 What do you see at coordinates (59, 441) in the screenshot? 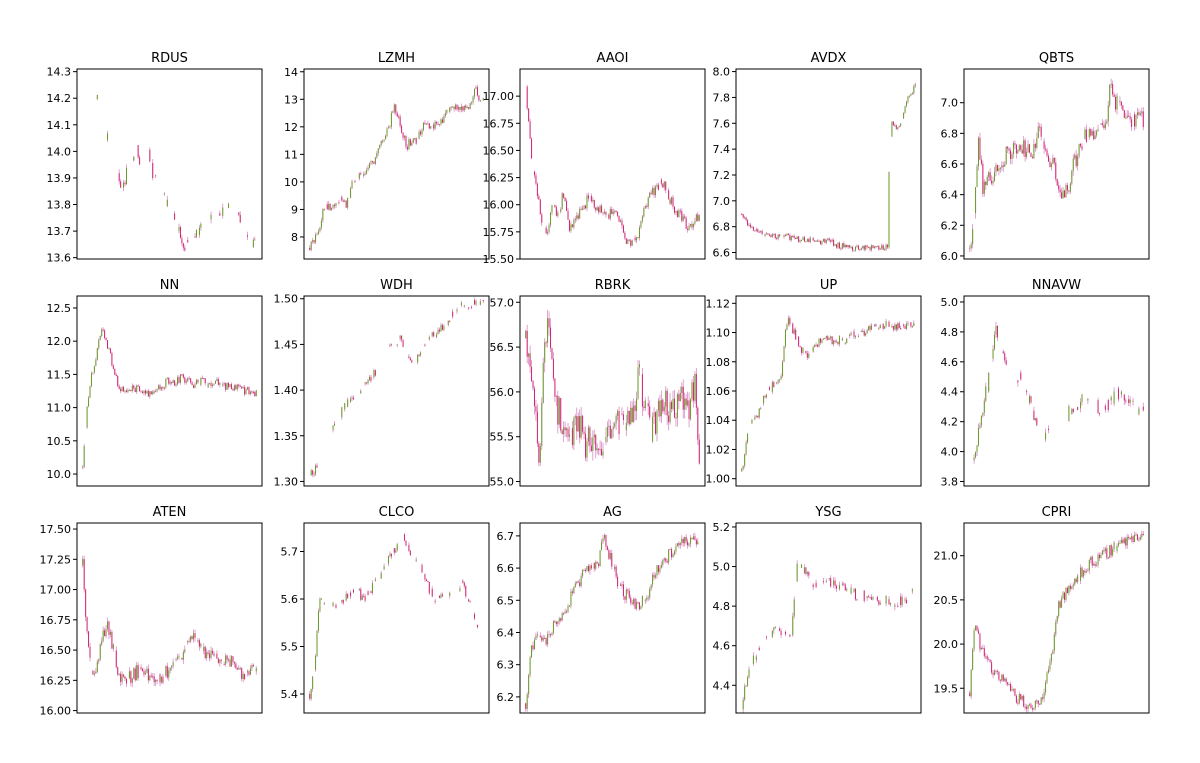
I see `y-tick-label: 10.5` at bounding box center [59, 441].